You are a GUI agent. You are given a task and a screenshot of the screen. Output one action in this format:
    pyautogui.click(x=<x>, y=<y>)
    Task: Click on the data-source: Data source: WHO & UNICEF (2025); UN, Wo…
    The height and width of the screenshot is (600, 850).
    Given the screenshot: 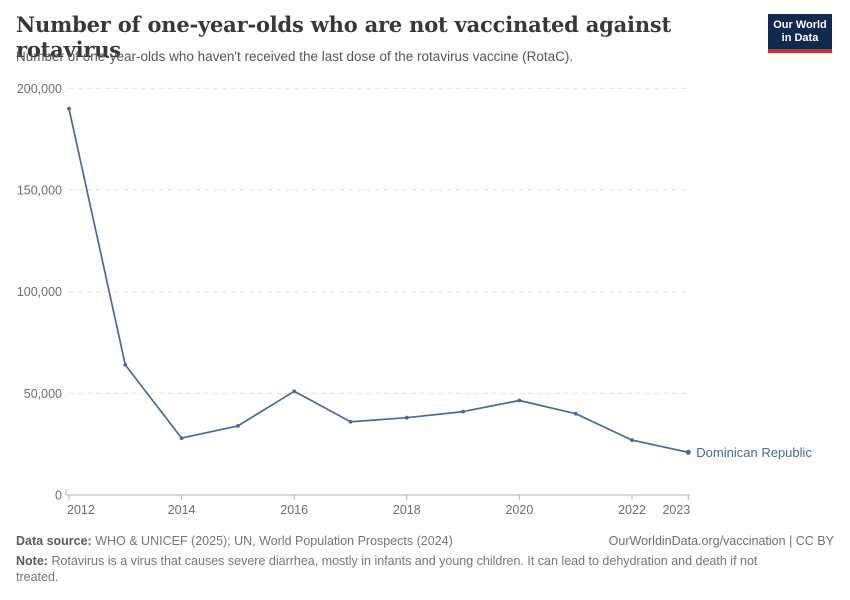 What is the action you would take?
    pyautogui.click(x=234, y=541)
    